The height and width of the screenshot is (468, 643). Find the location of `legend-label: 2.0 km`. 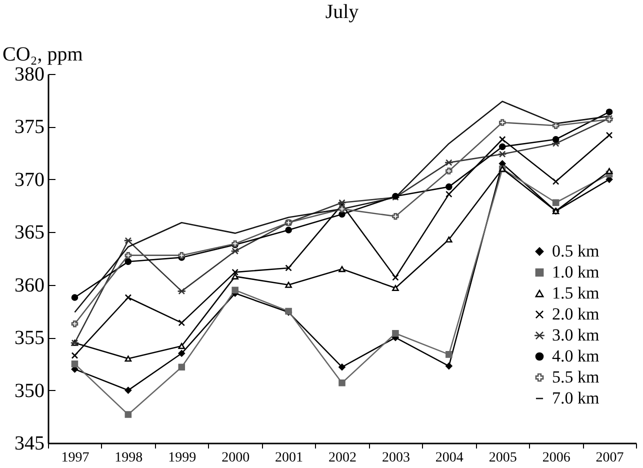

legend-label: 2.0 km is located at coordinates (576, 314).